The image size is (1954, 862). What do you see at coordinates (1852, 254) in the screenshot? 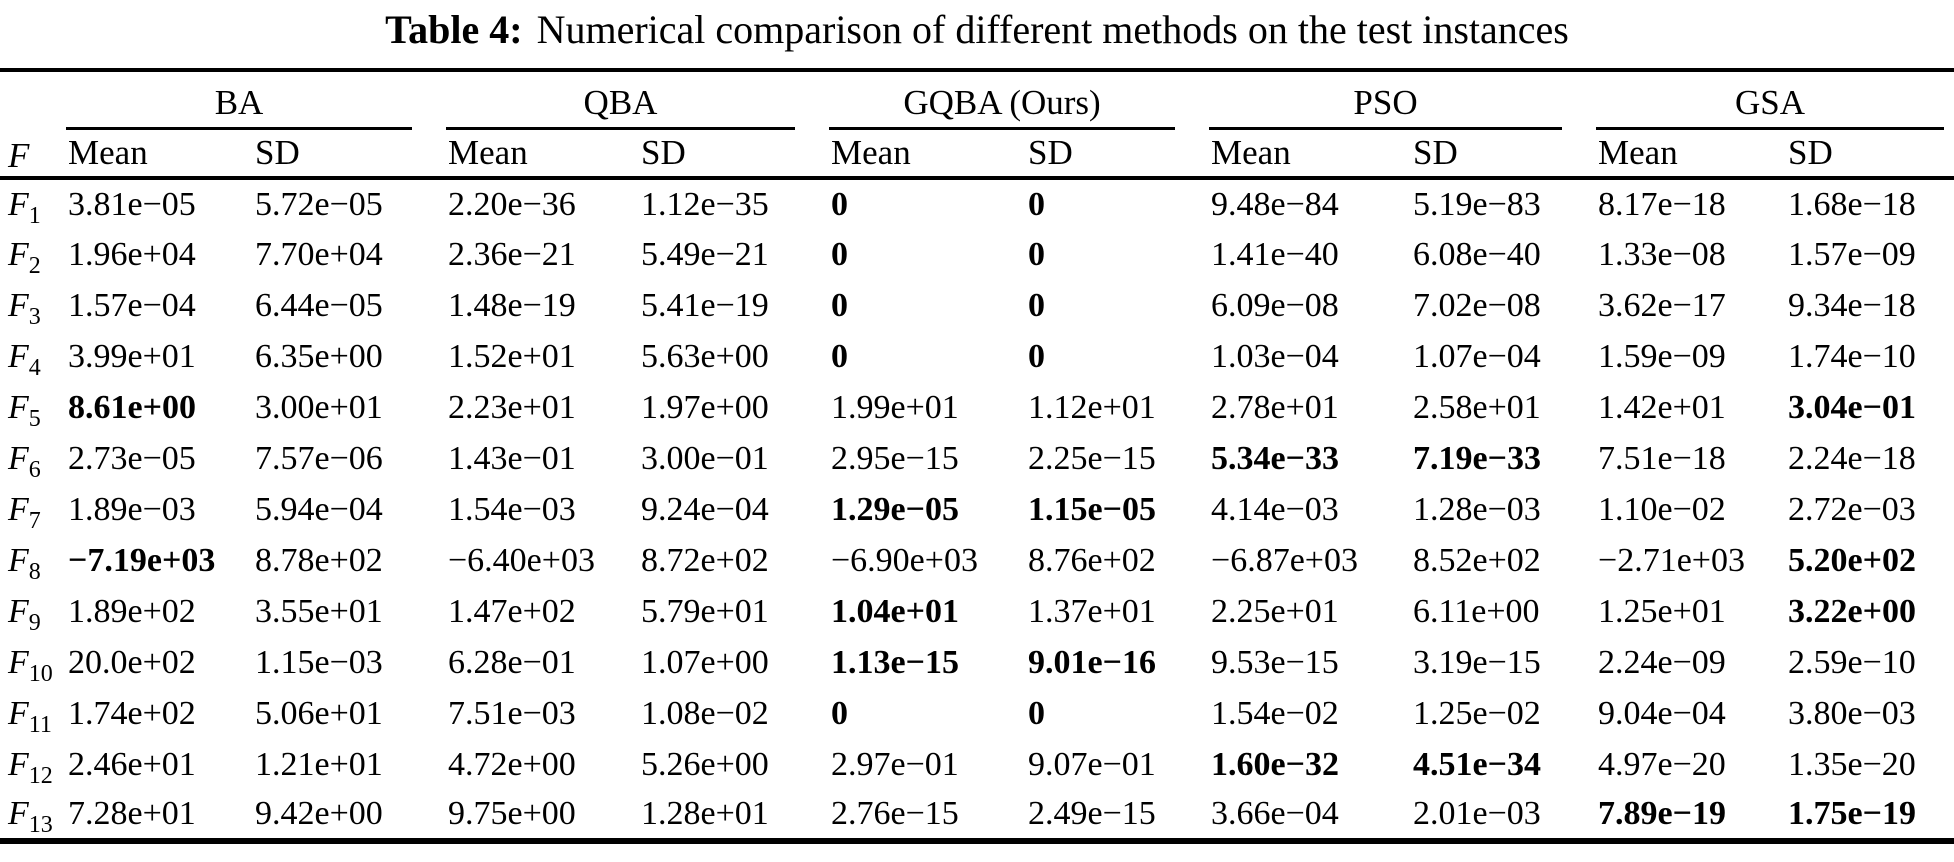
I see `value-cell: 1.57e−09` at bounding box center [1852, 254].